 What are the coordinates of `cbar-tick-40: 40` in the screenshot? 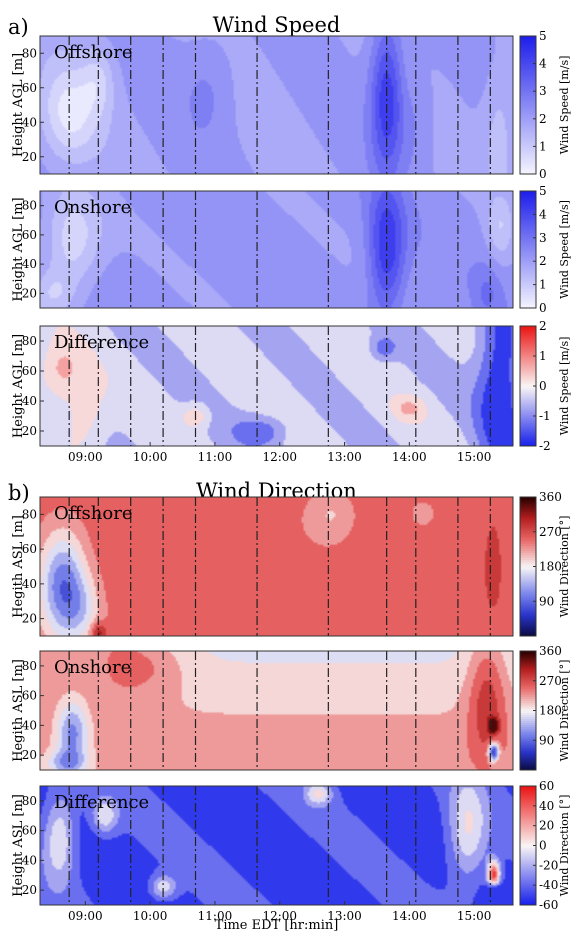 It's located at (546, 806).